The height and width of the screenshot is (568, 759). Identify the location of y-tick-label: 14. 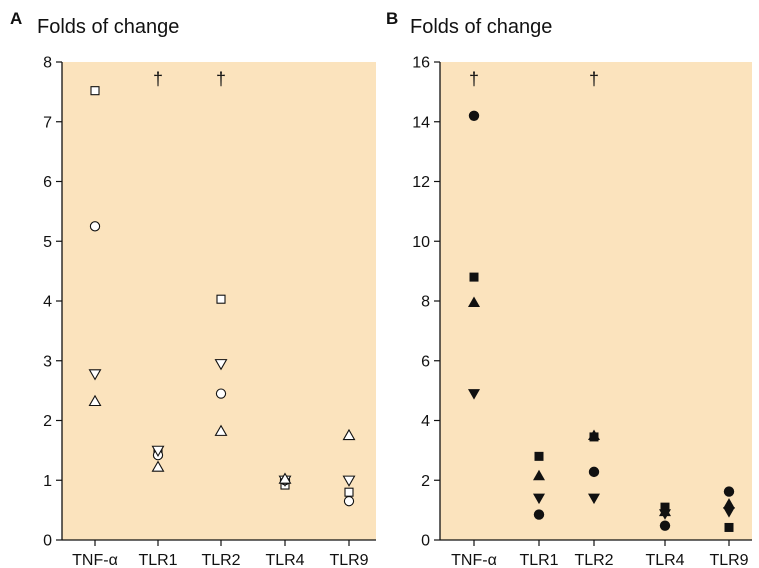
(421, 122).